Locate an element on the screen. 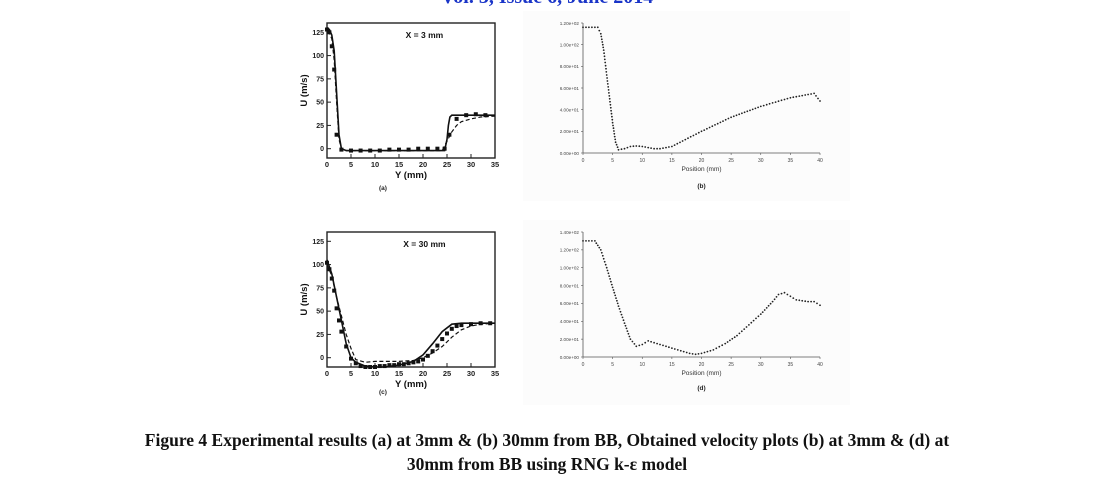 The height and width of the screenshot is (481, 1094). chart-b-xtick-label: 5 is located at coordinates (612, 161).